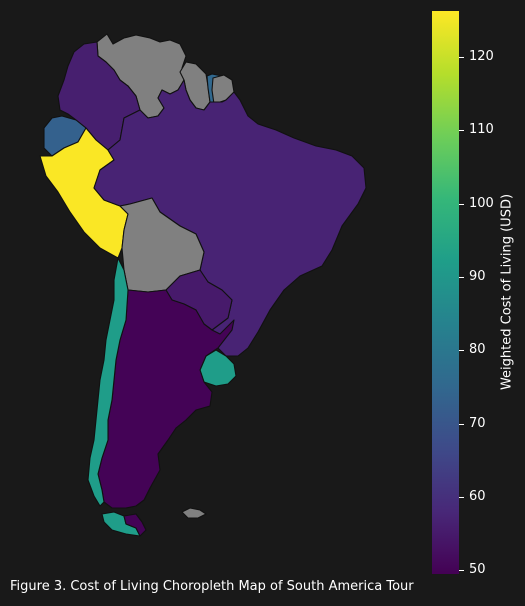 The width and height of the screenshot is (525, 606). Describe the element at coordinates (481, 203) in the screenshot. I see `colorbar-tick-label-100: 100` at that location.